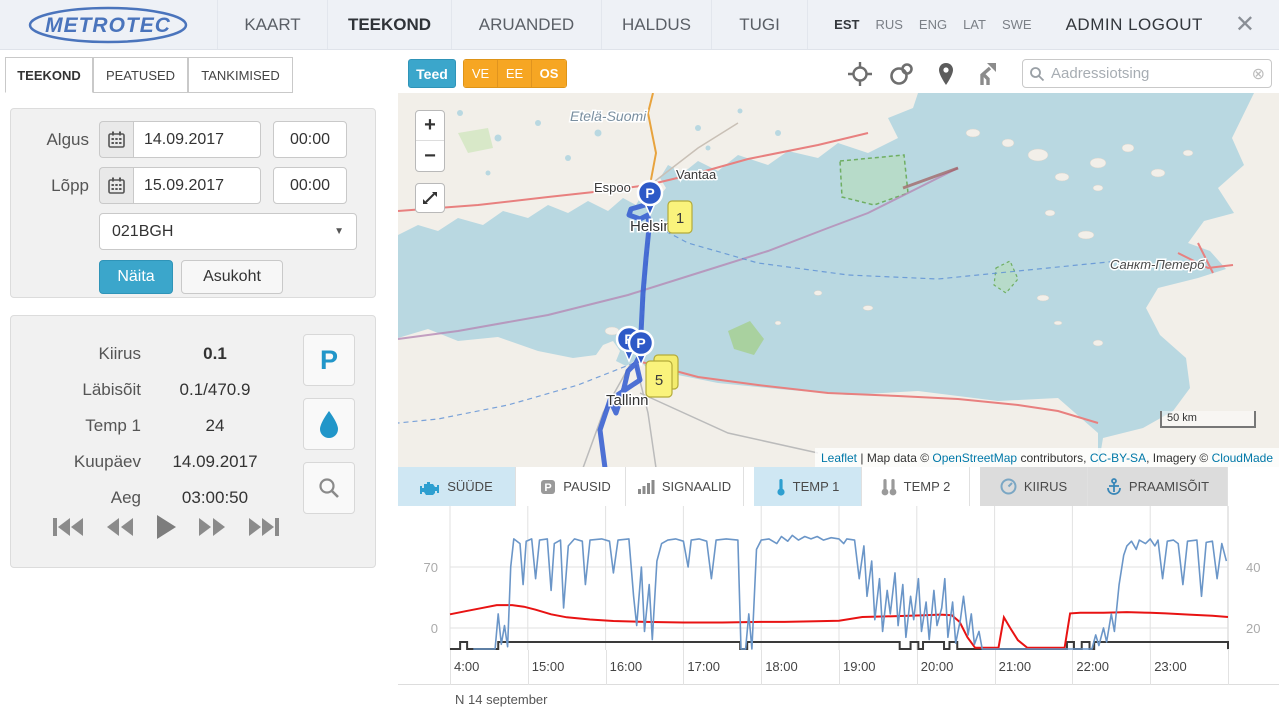 This screenshot has height=713, width=1279. Describe the element at coordinates (1008, 486) in the screenshot. I see `speedometer-icon` at that location.